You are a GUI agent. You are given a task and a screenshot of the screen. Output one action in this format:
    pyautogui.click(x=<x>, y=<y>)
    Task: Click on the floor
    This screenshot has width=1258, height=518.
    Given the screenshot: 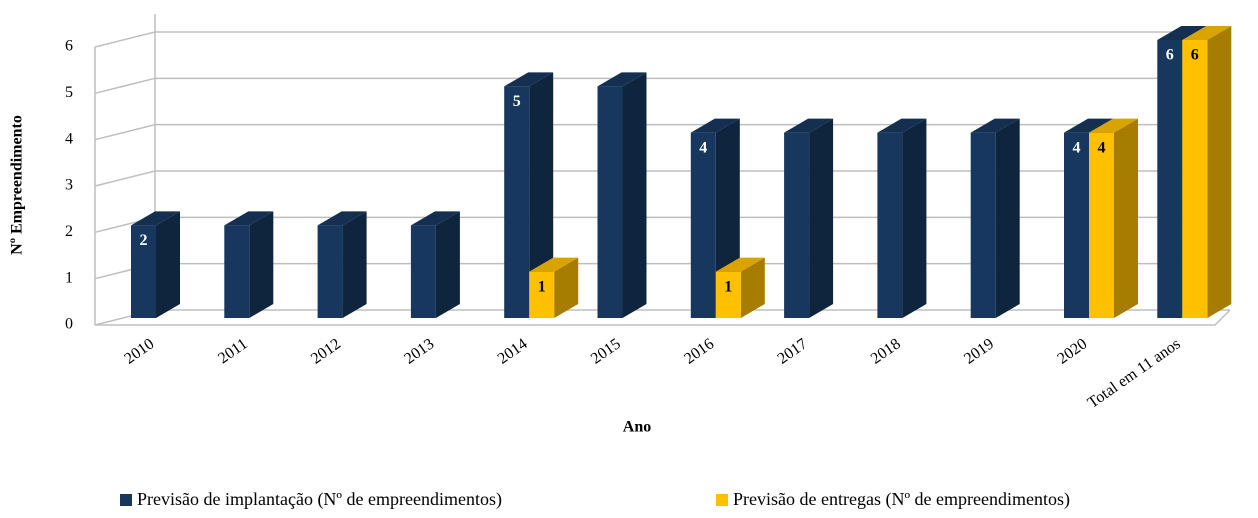 What is the action you would take?
    pyautogui.click(x=663, y=317)
    